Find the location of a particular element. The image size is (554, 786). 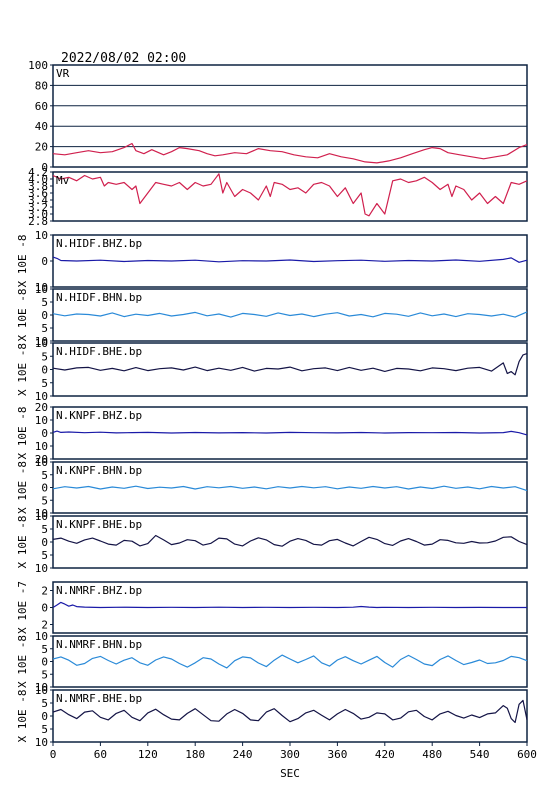

panel-label: N.NMRF.BHE.bp is located at coordinates (99, 698).